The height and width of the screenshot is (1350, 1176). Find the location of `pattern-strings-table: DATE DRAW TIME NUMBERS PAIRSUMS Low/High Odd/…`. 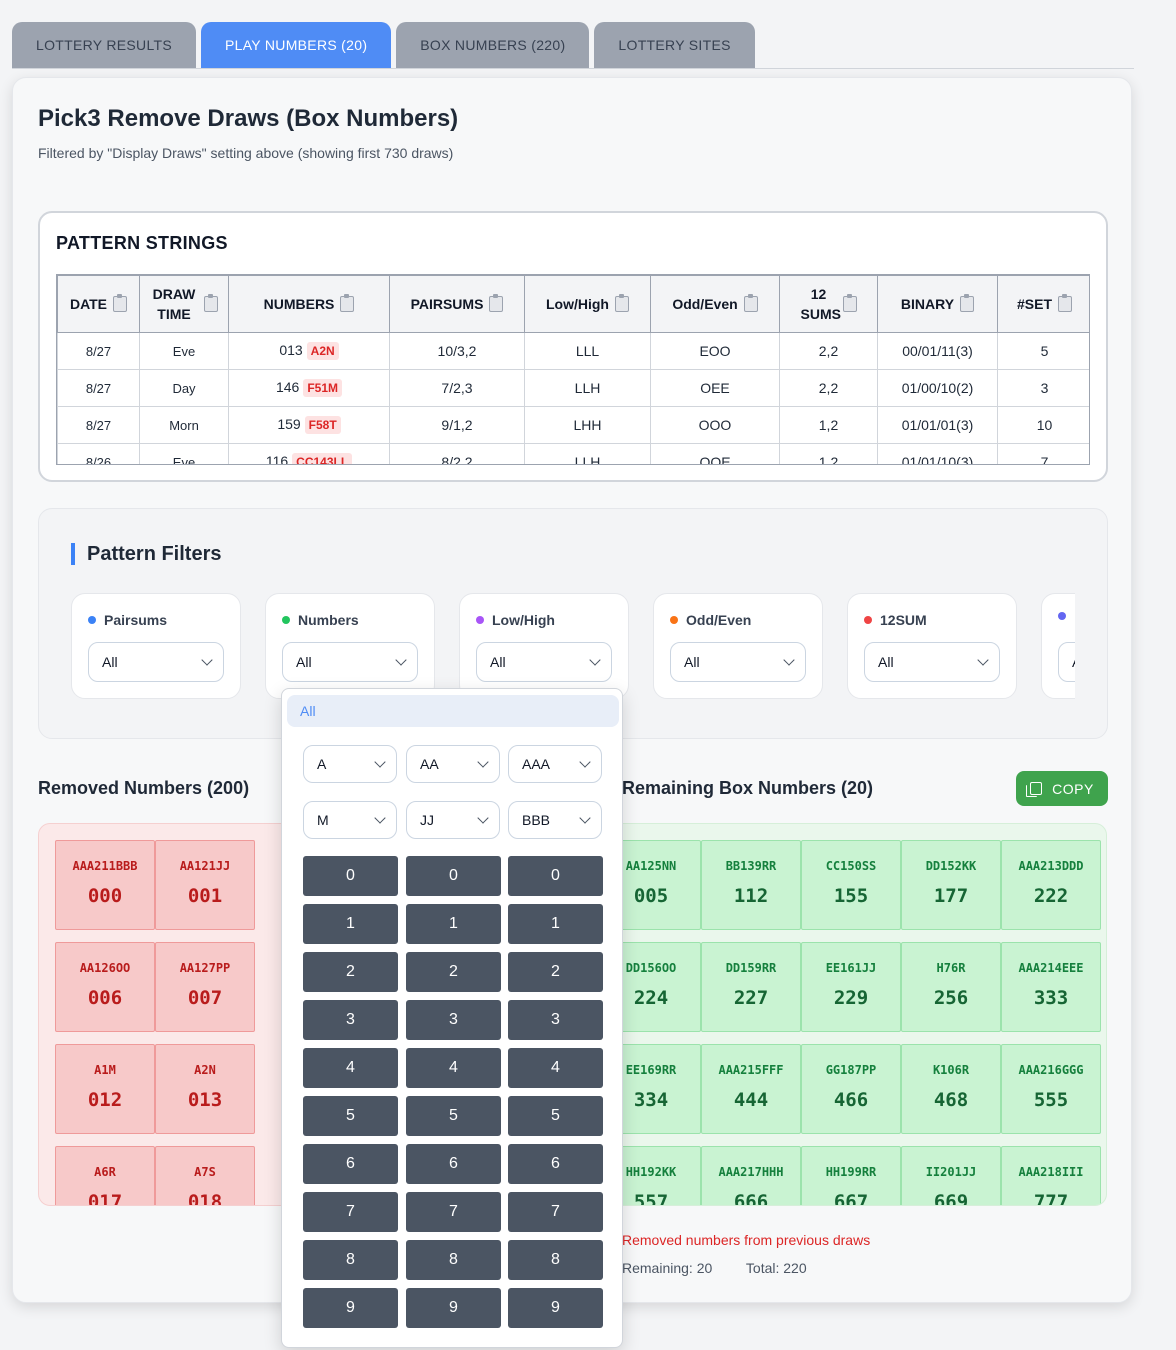

pattern-strings-table: DATE DRAW TIME NUMBERS PAIRSUMS Low/High Odd/… is located at coordinates (573, 369).